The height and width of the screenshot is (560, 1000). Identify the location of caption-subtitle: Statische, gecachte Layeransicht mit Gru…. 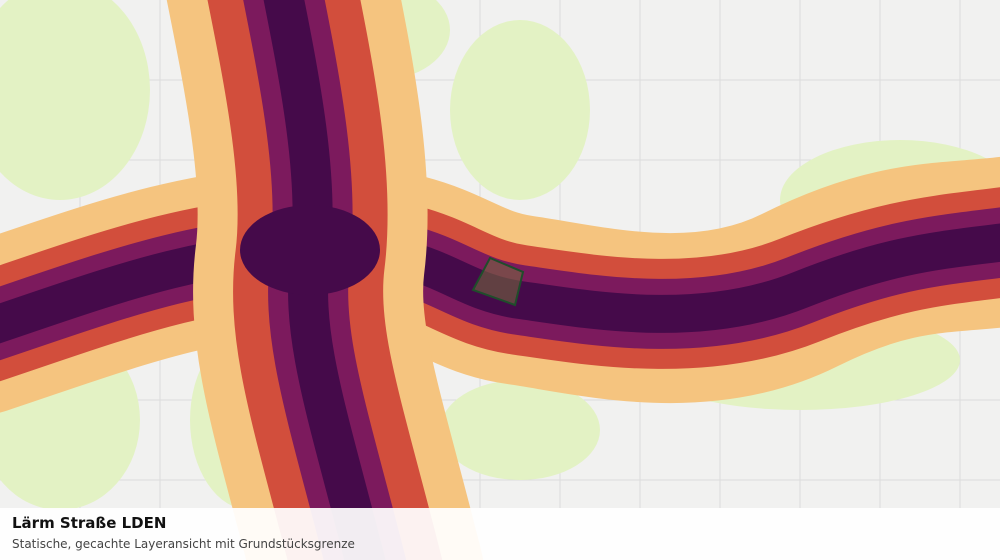
(183, 544).